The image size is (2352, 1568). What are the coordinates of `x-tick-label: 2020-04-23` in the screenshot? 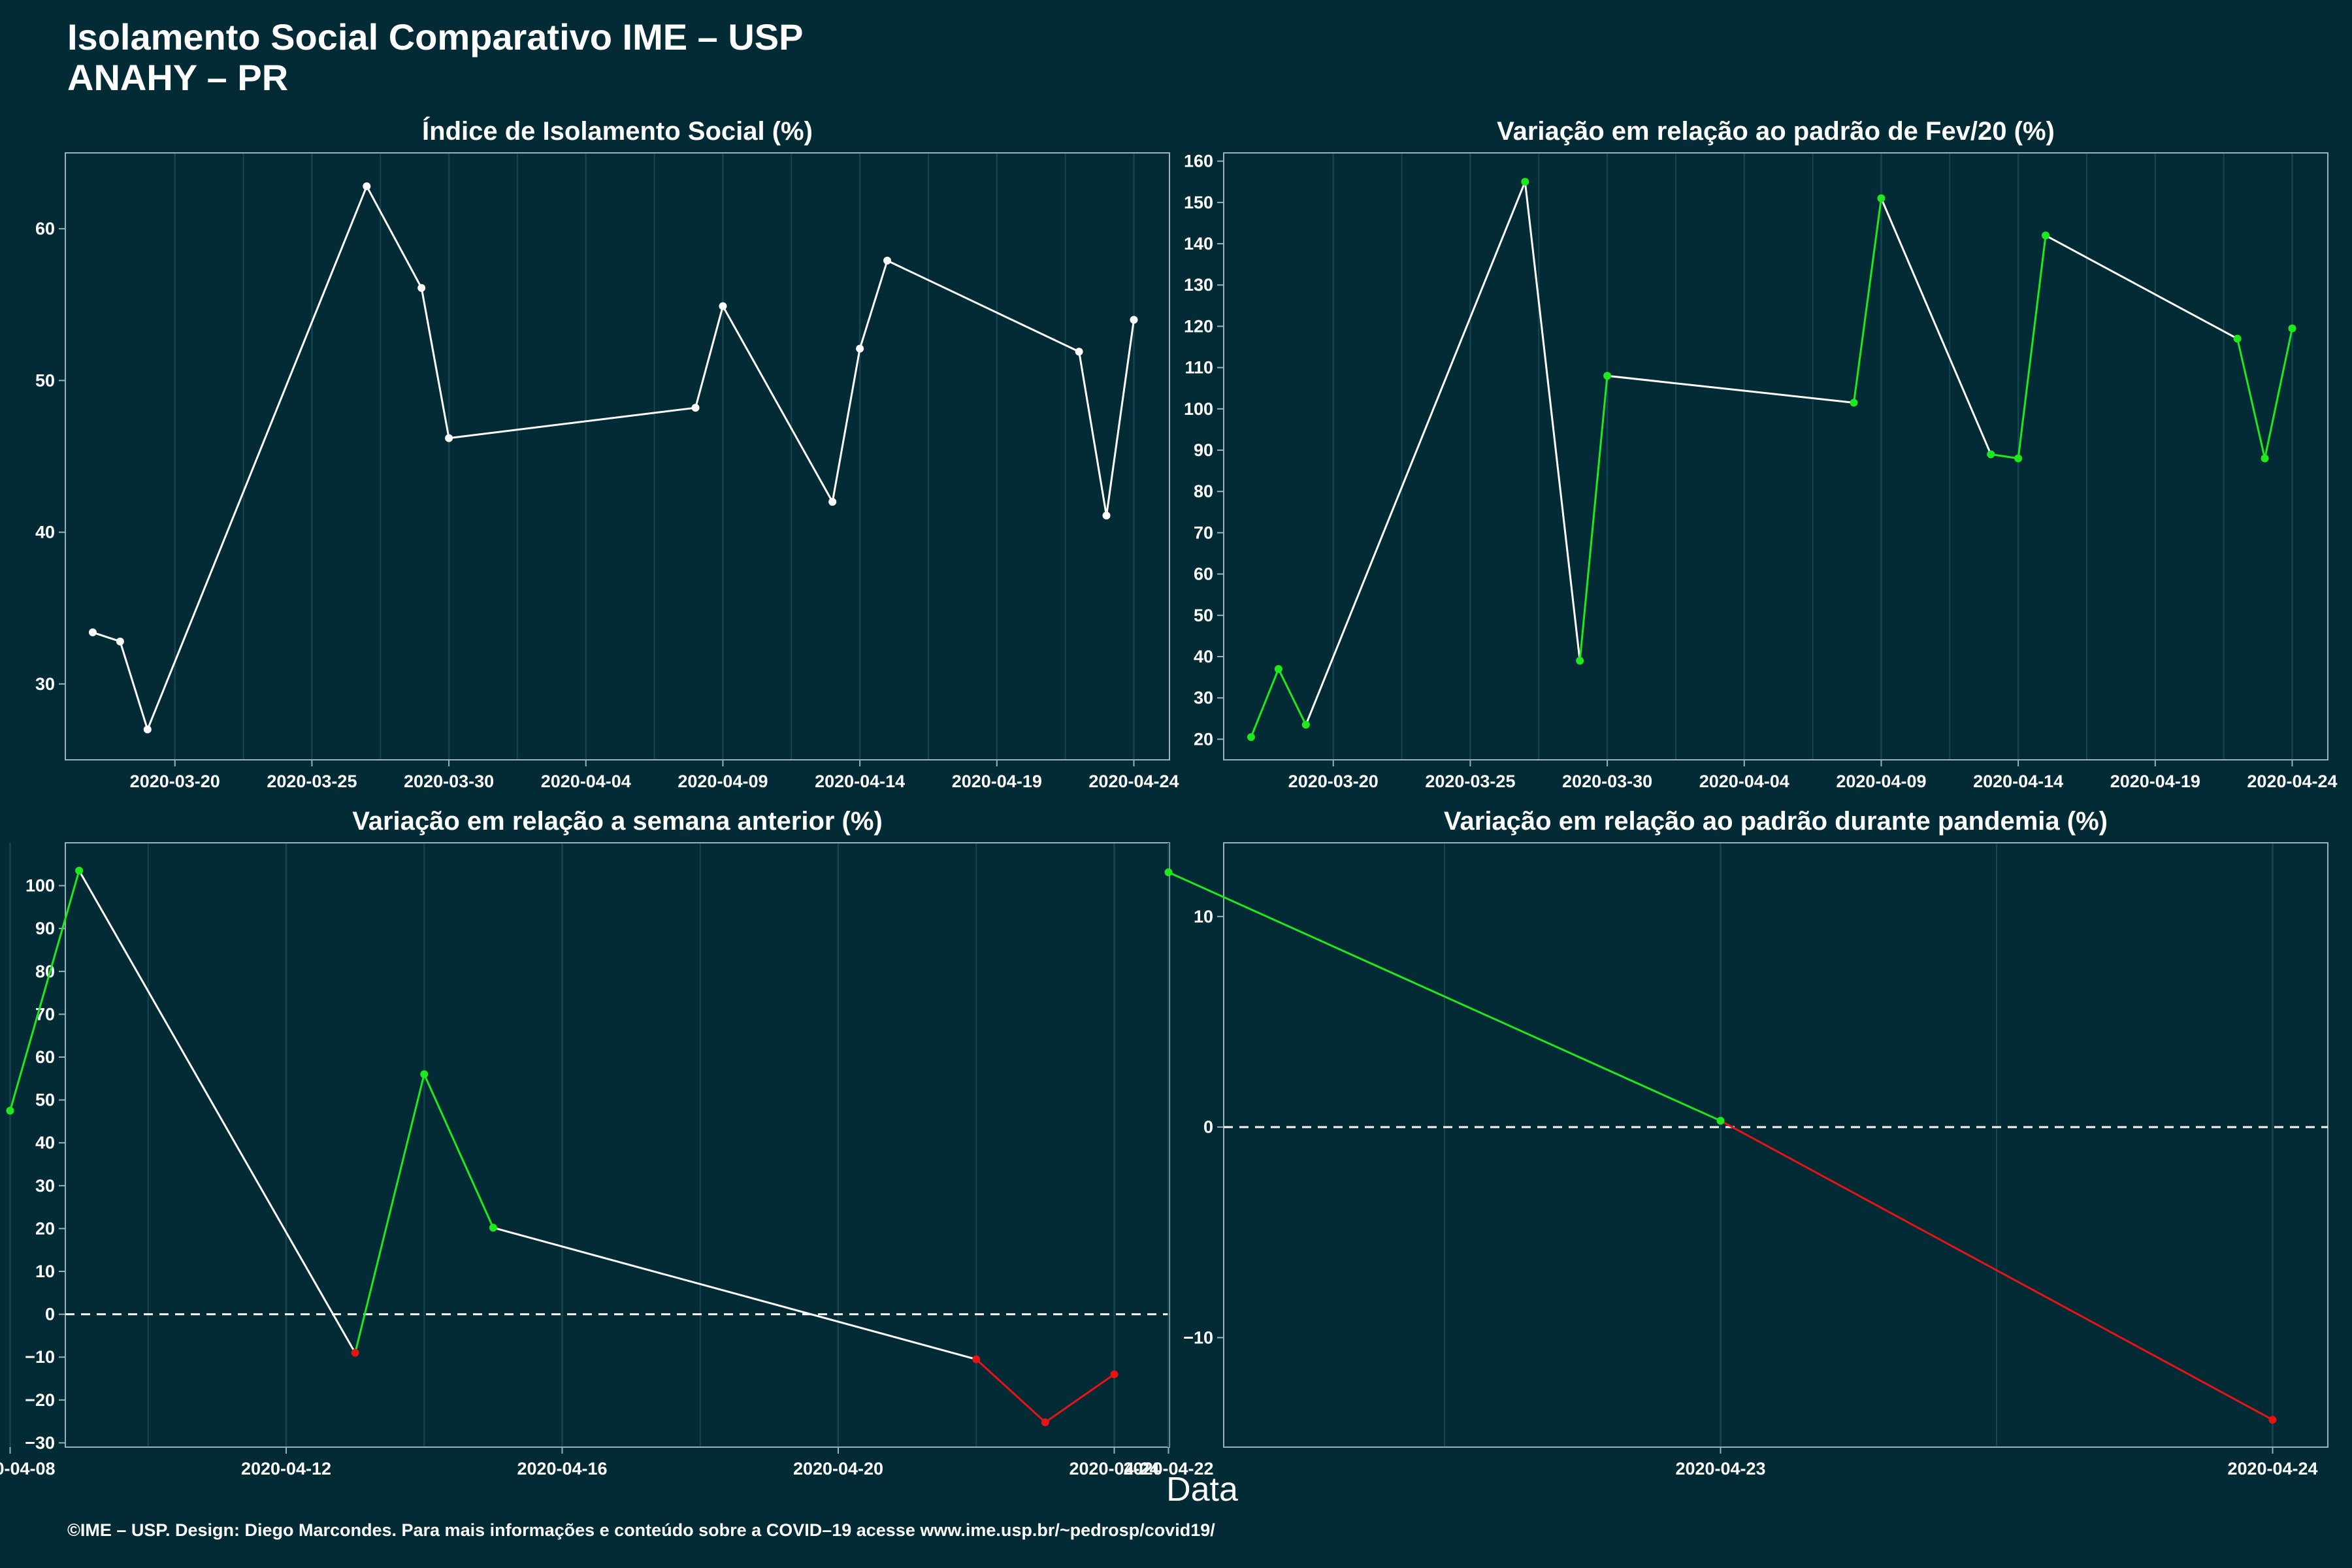 It's located at (1720, 1468).